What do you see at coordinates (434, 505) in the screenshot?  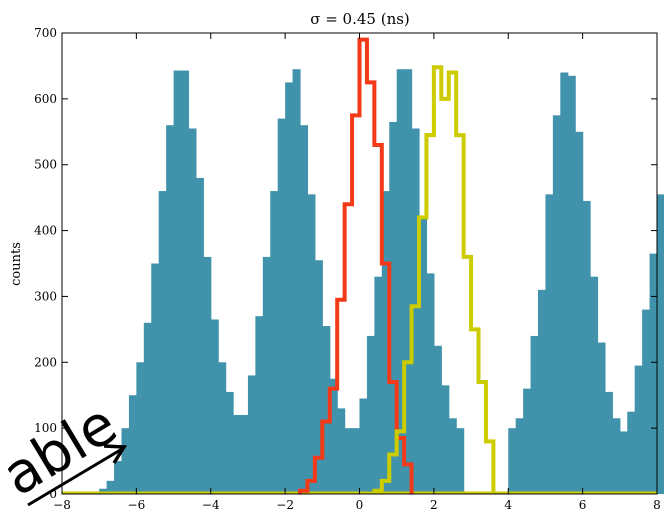 I see `x-tick-label: 2` at bounding box center [434, 505].